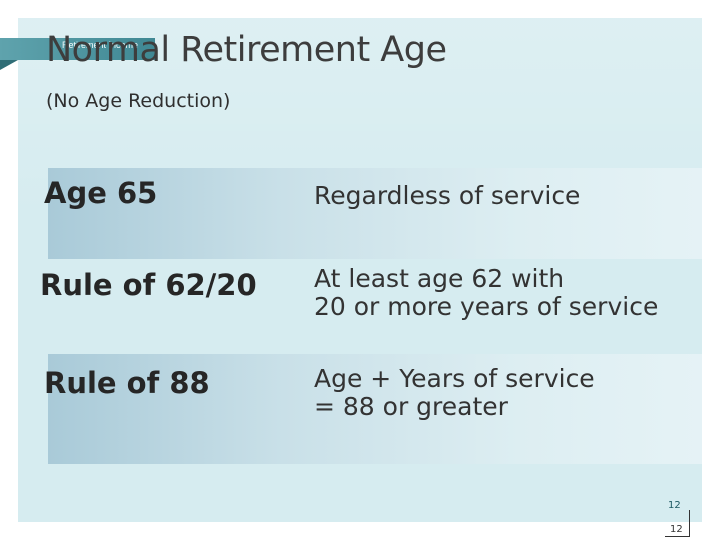 This screenshot has width=720, height=540. Describe the element at coordinates (148, 285) in the screenshot. I see `row-label-rule-62-20: Rule of 62/20` at that location.